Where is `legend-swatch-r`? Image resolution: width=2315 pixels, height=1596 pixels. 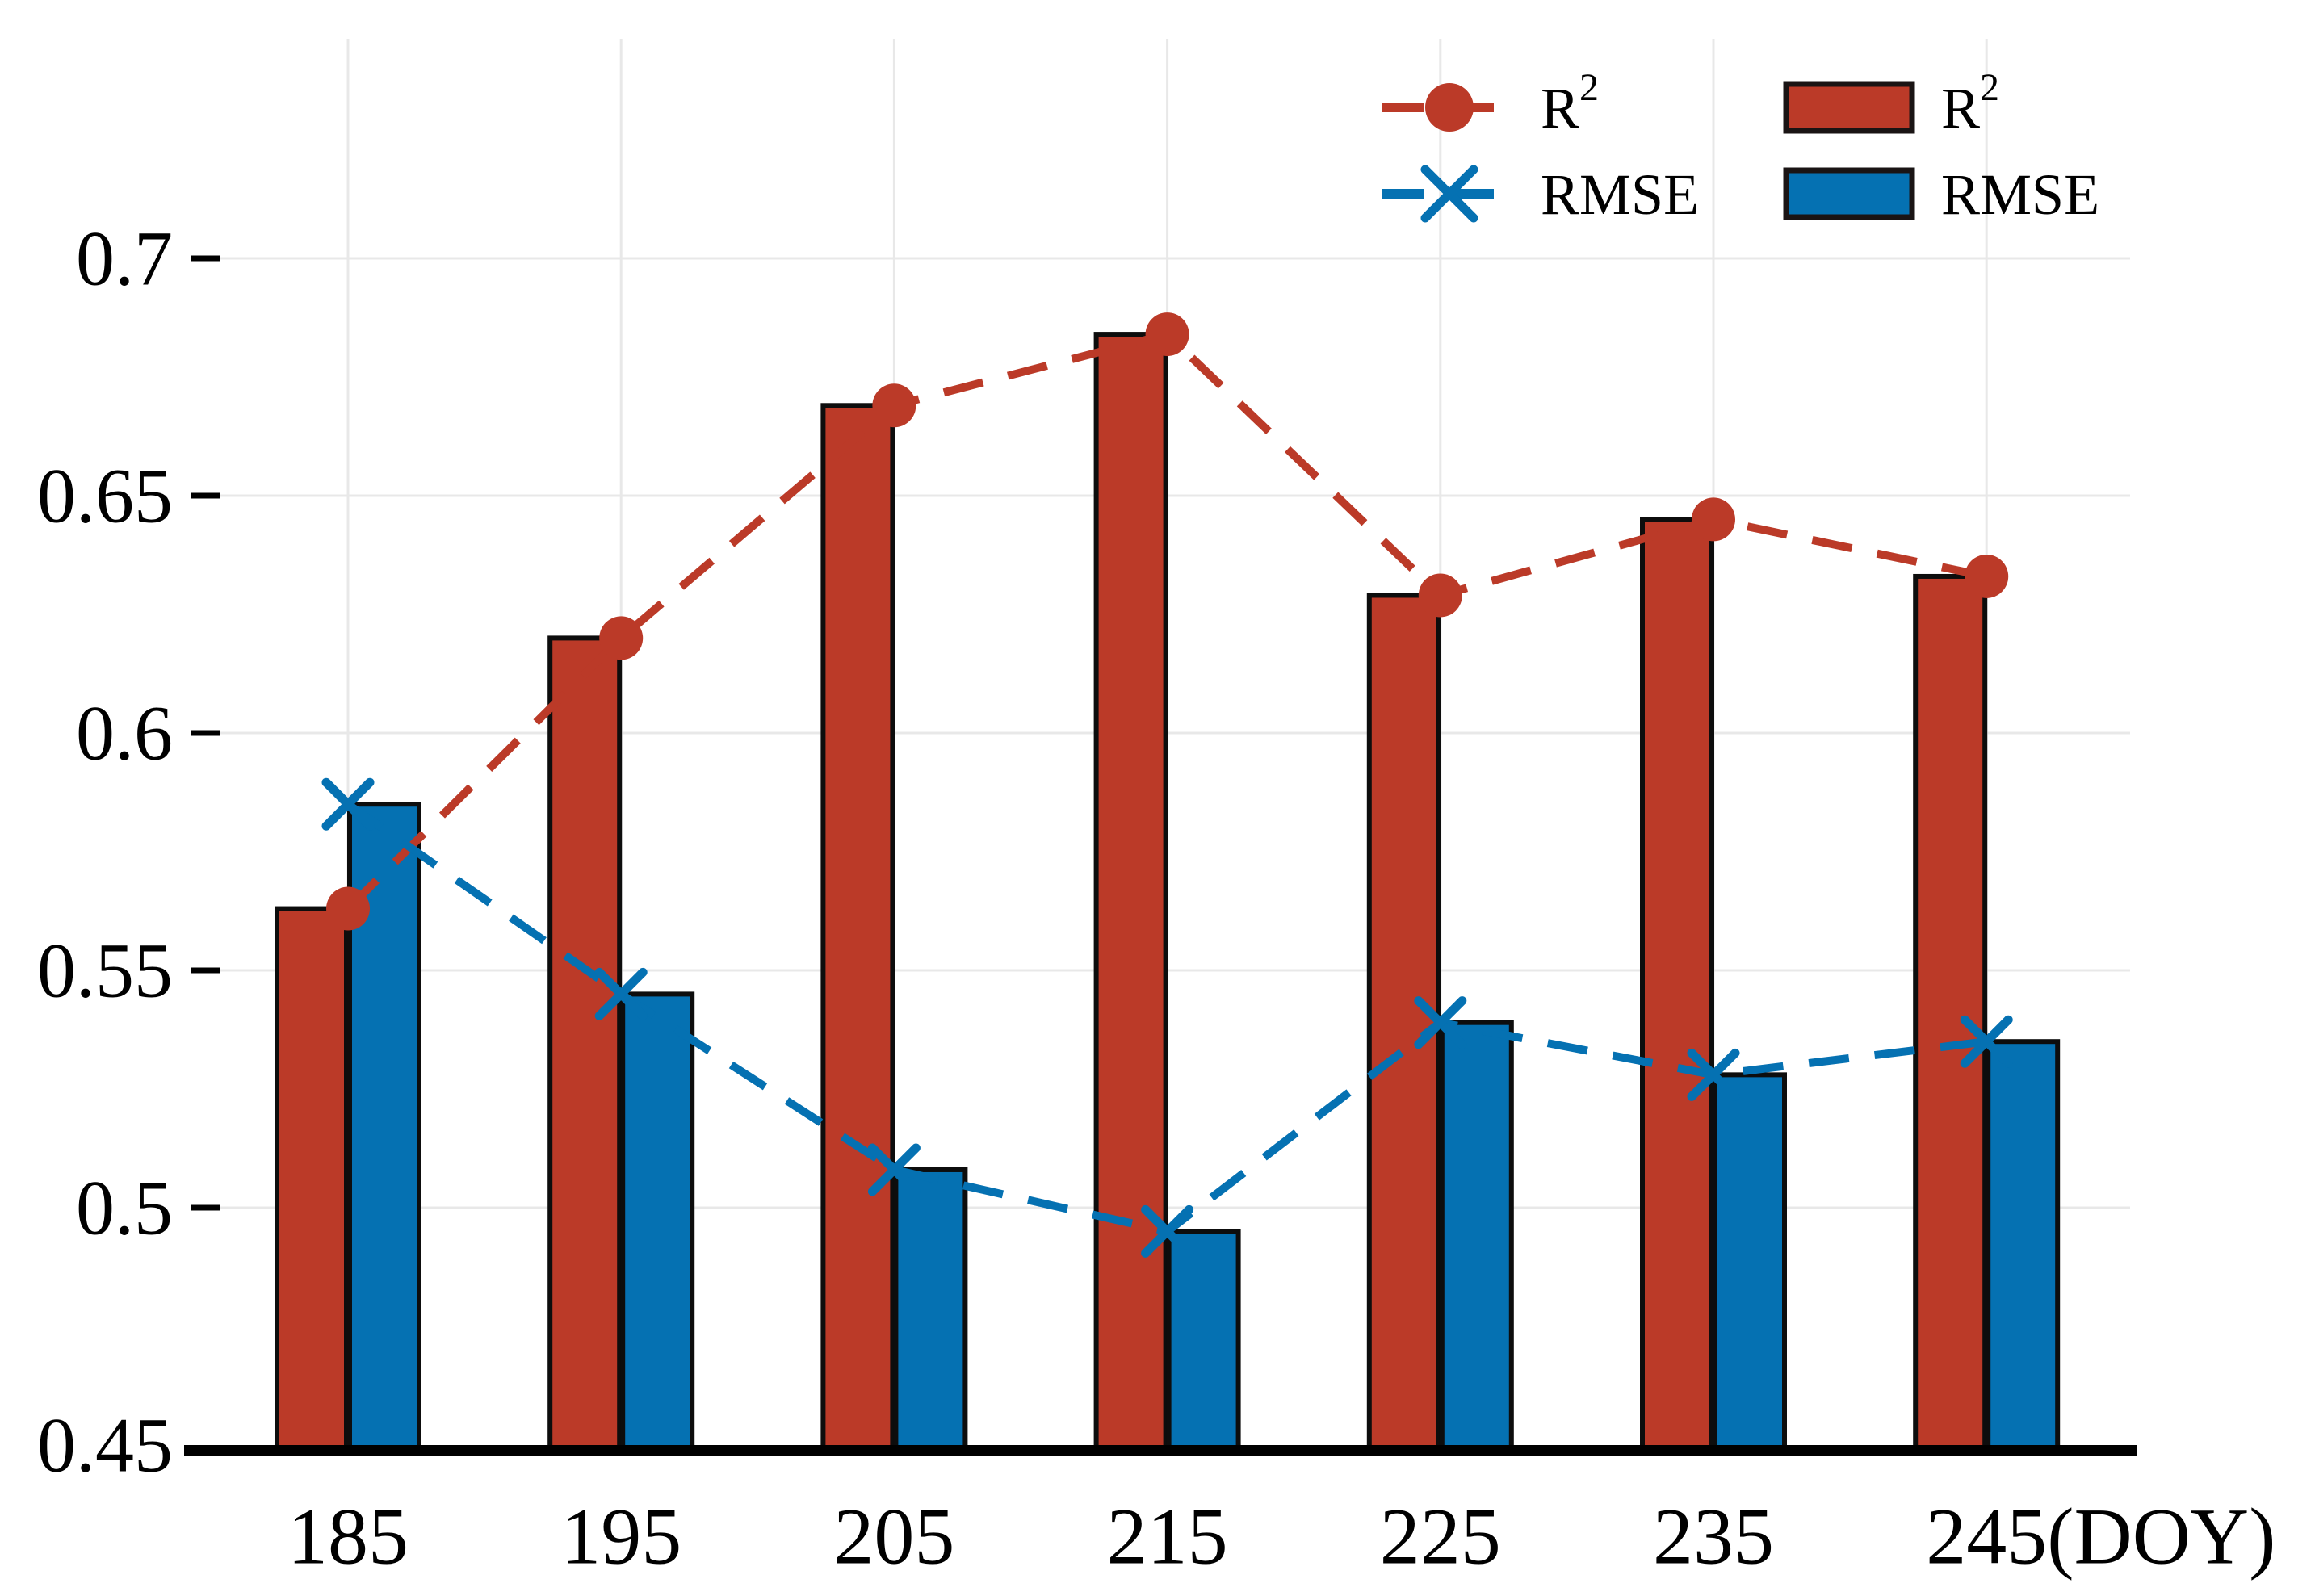
legend-swatch-r is located at coordinates (1849, 107).